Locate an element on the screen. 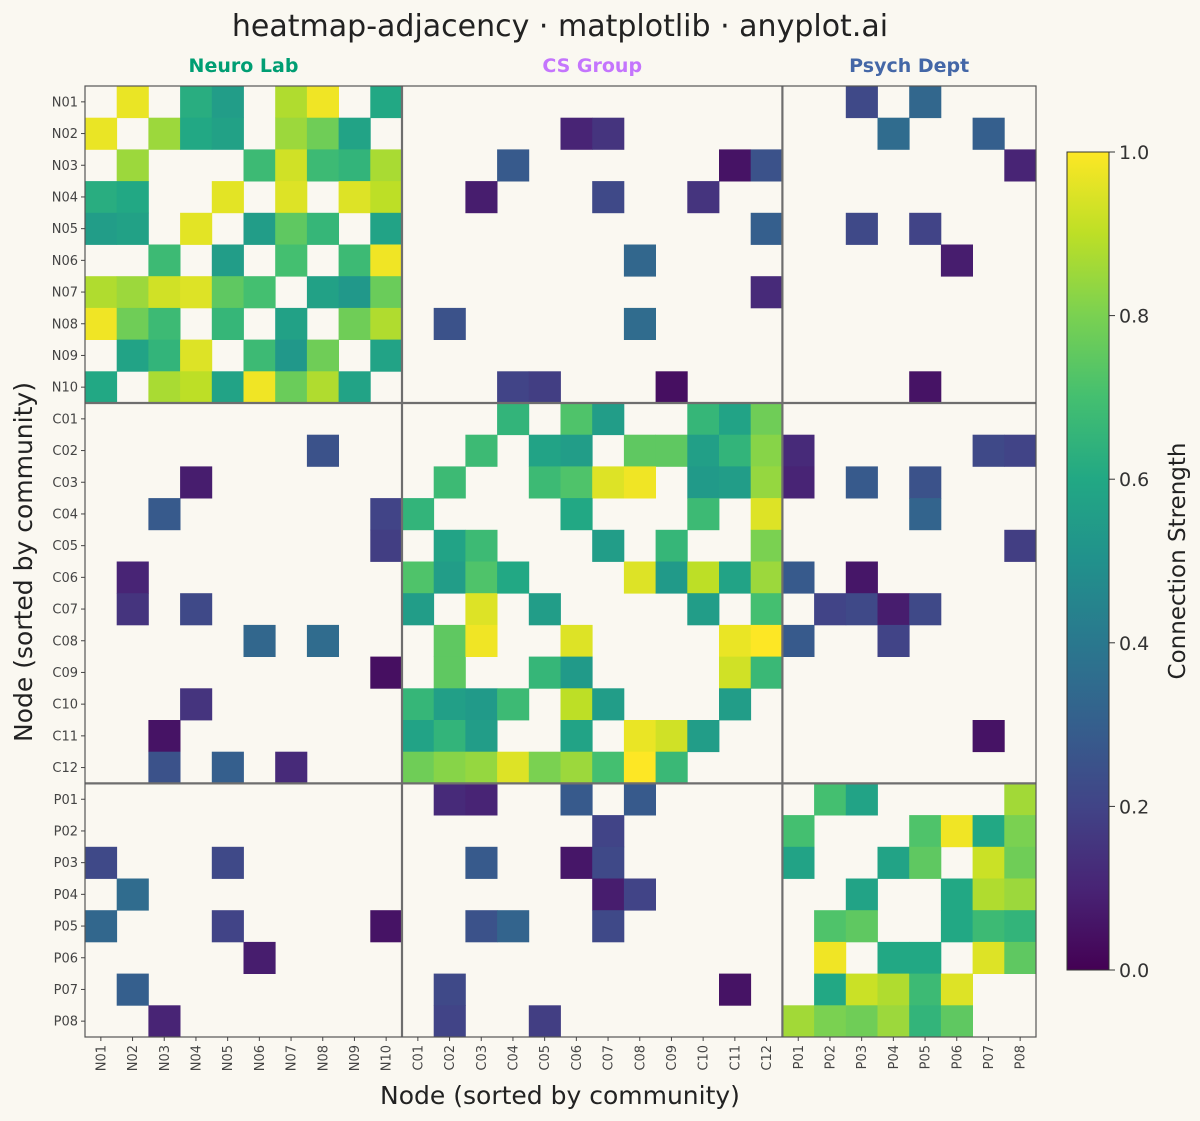 The height and width of the screenshot is (1121, 1200). x-tick-label: N01 is located at coordinates (101, 1058).